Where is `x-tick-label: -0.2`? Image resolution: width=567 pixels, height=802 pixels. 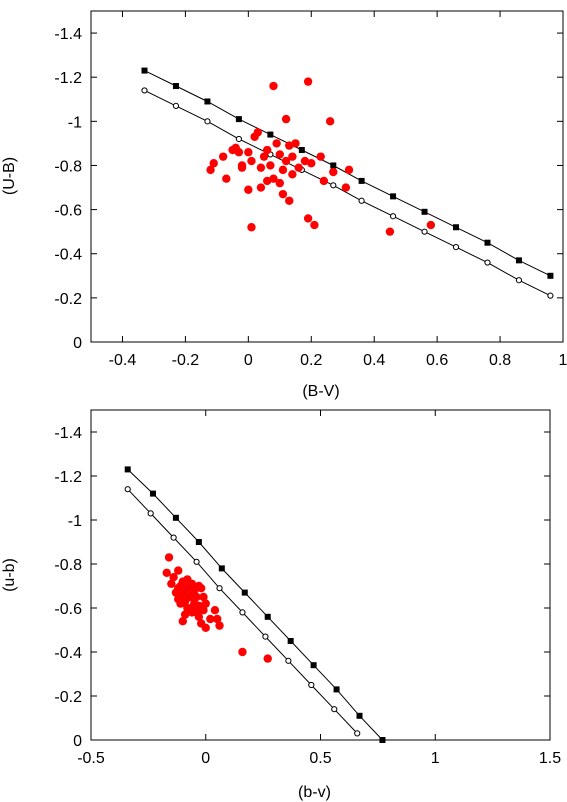
x-tick-label: -0.2 is located at coordinates (186, 360).